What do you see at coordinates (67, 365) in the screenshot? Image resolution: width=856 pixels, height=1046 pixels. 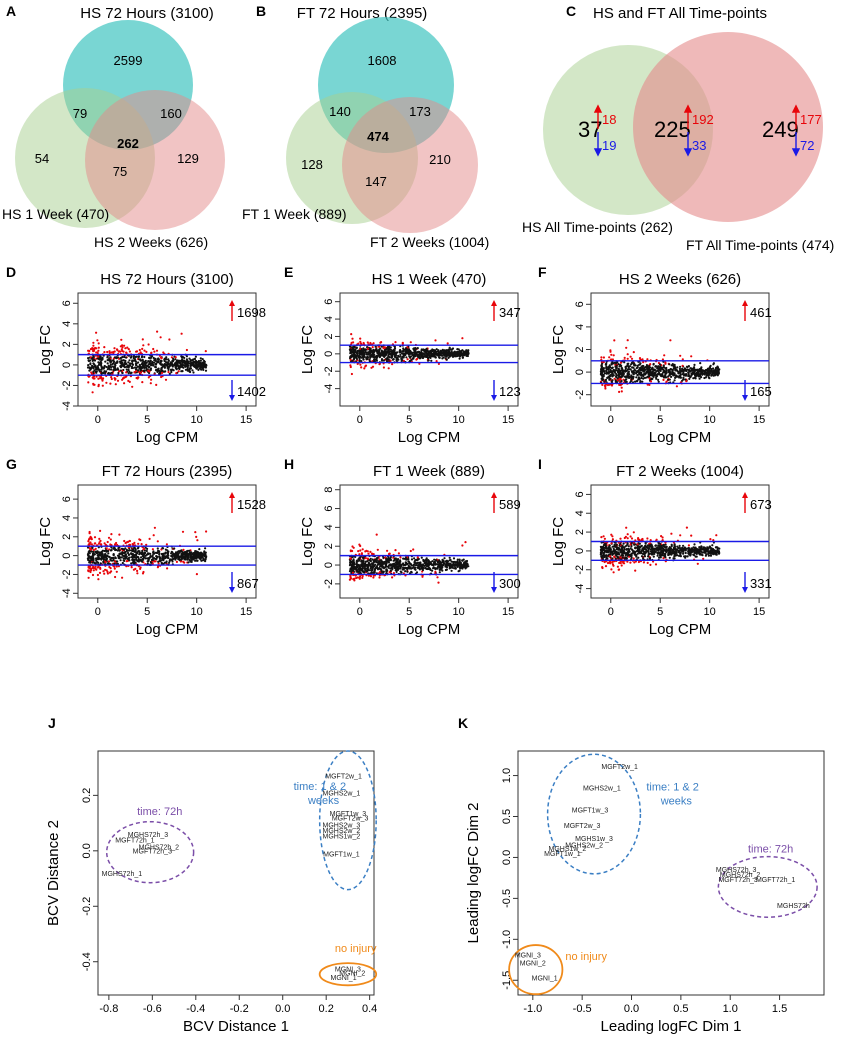 I see `y-tick-label: 0` at bounding box center [67, 365].